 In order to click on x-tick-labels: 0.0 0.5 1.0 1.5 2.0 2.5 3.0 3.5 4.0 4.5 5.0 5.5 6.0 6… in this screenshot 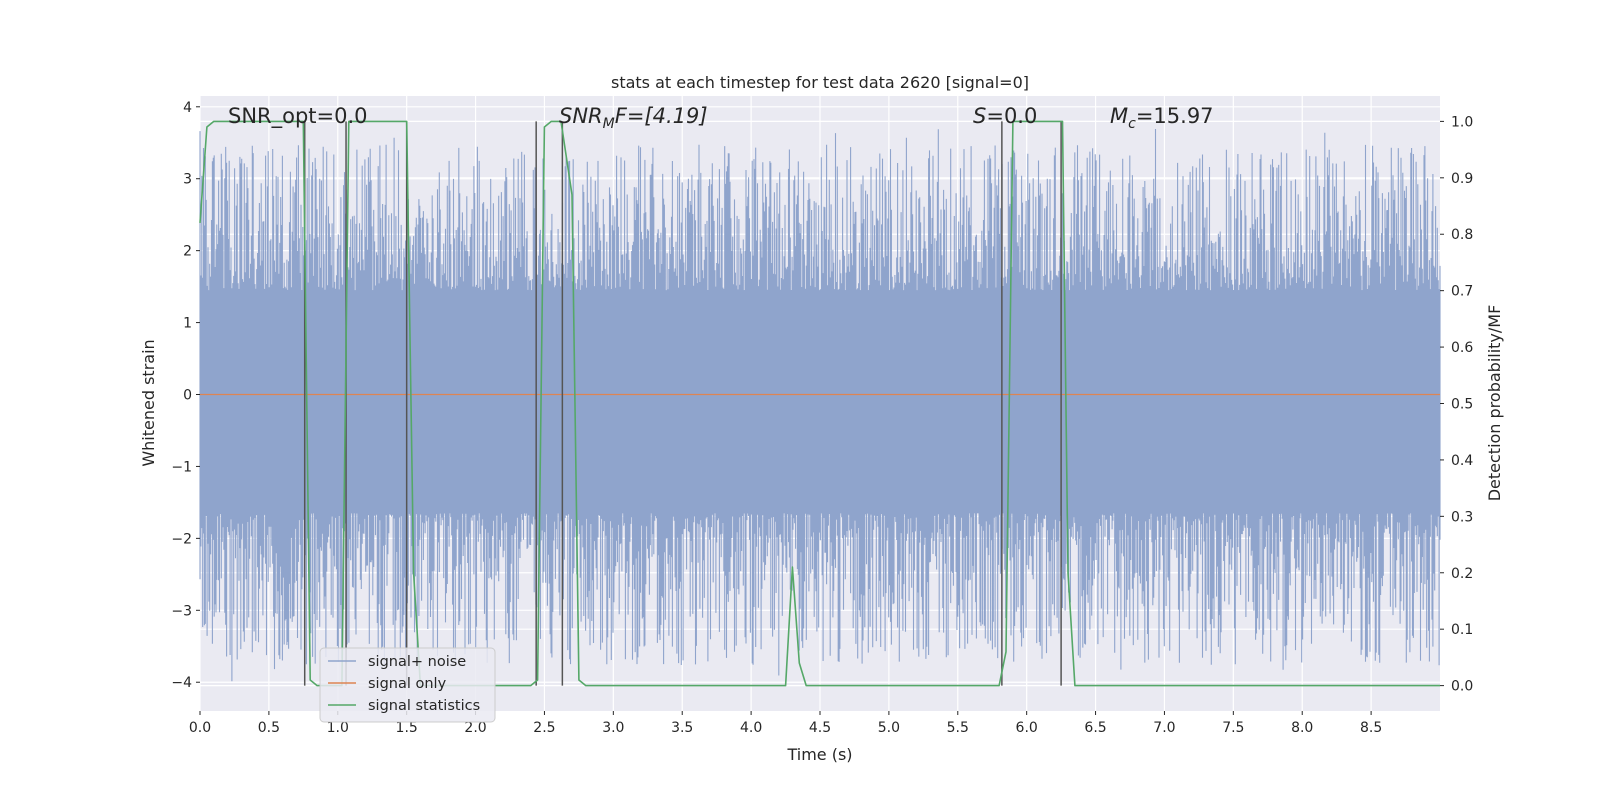, I will do `click(785, 723)`.